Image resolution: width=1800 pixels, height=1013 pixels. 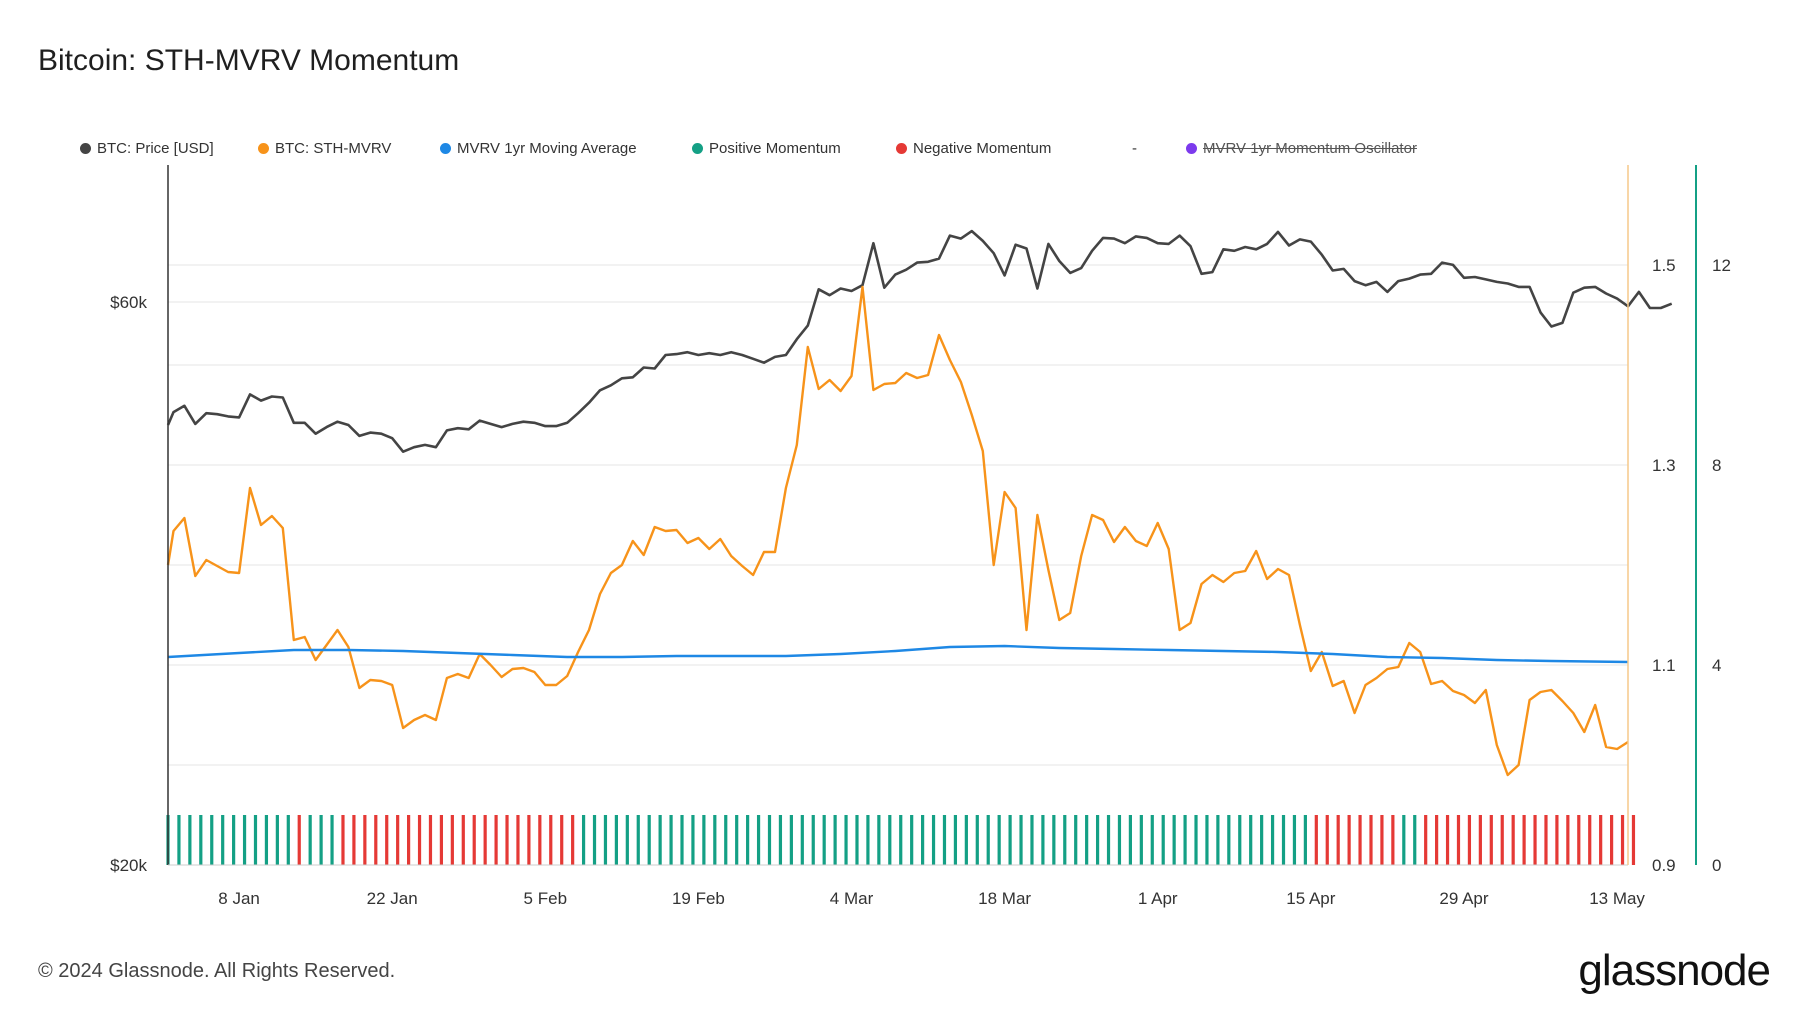 What do you see at coordinates (775, 148) in the screenshot?
I see `legend-label: Positive Momentum` at bounding box center [775, 148].